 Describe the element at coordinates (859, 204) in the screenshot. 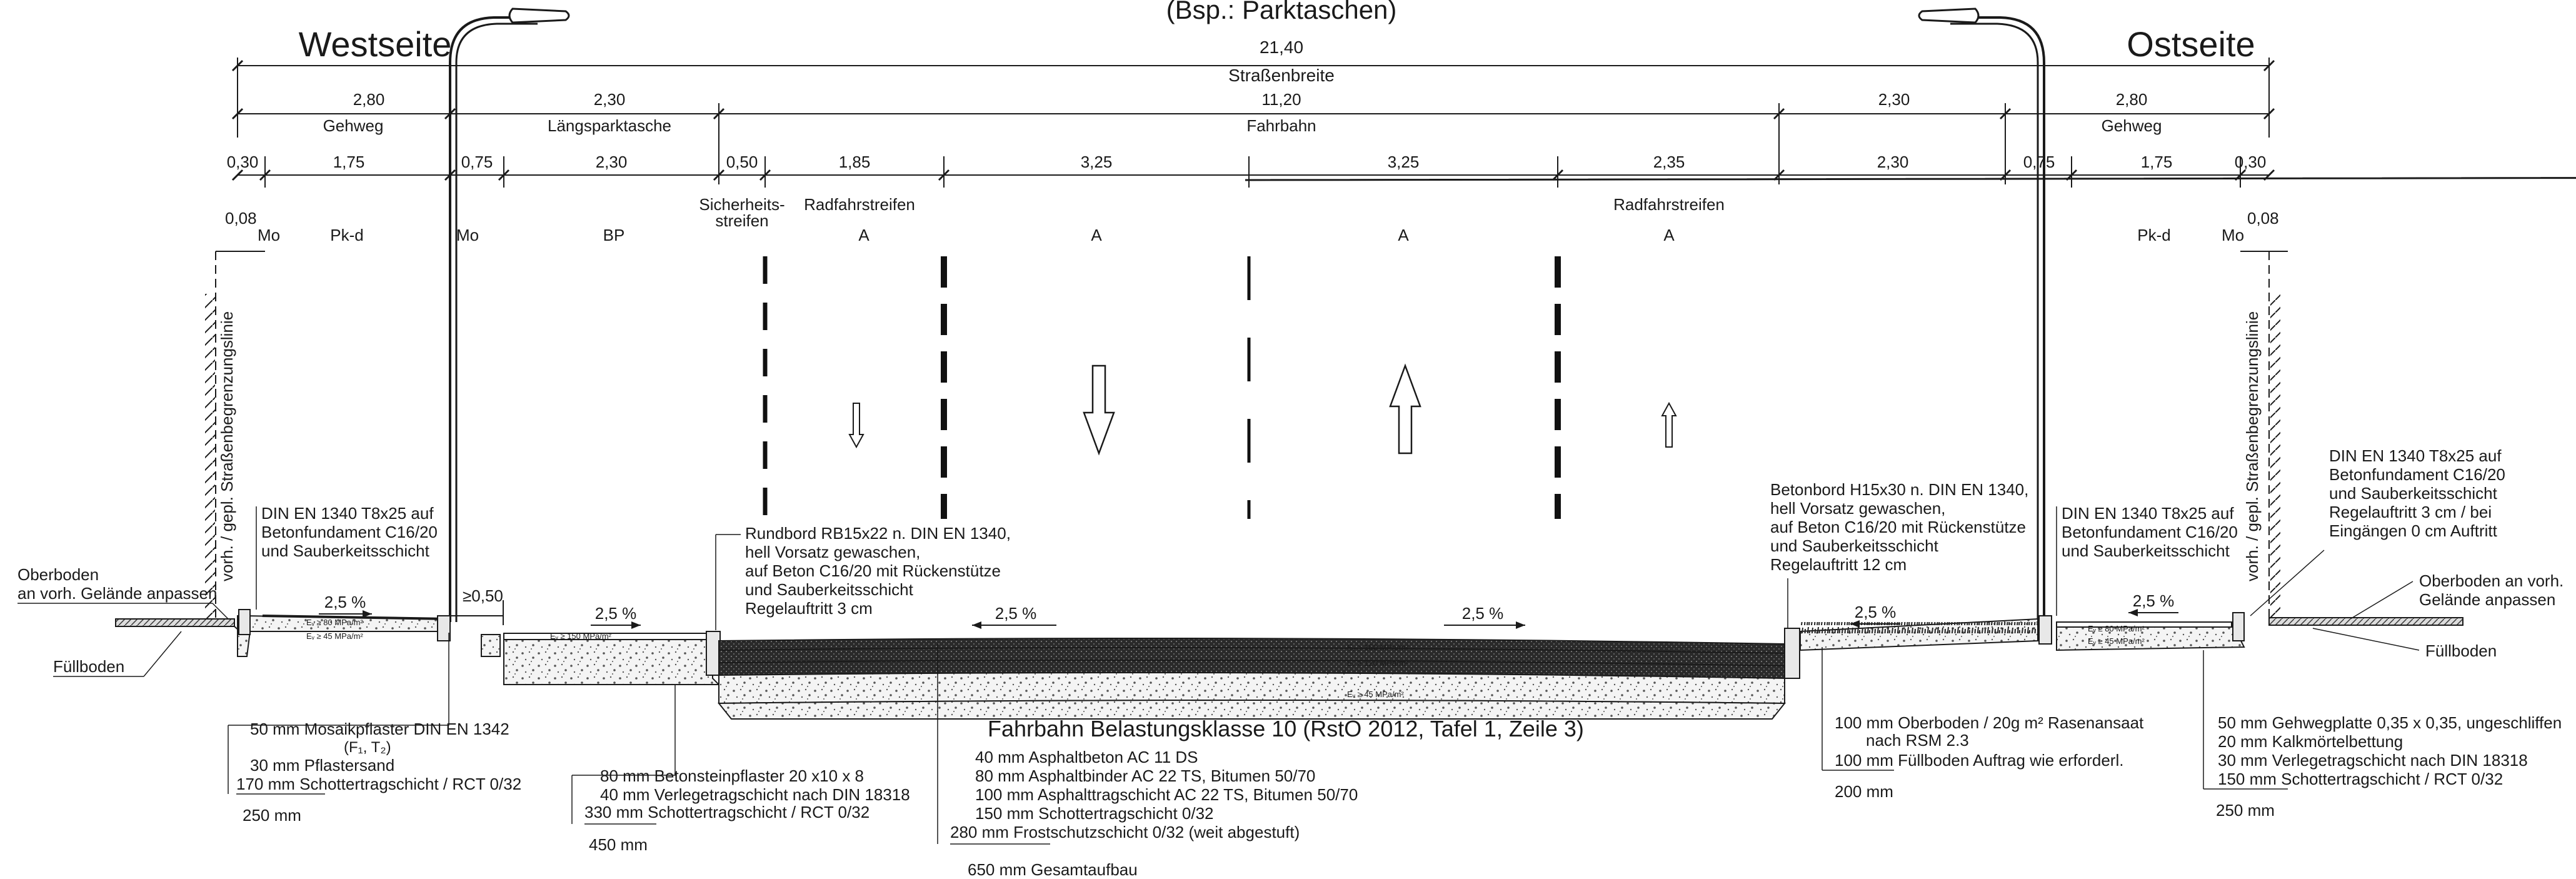

I see `zone-label-rad-west: Radfahrstreifen` at that location.